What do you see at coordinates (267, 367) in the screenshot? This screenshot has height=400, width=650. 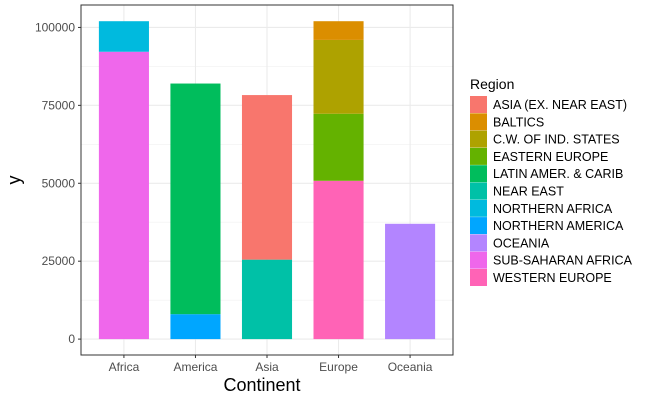 I see `x-tick-label: Asia` at bounding box center [267, 367].